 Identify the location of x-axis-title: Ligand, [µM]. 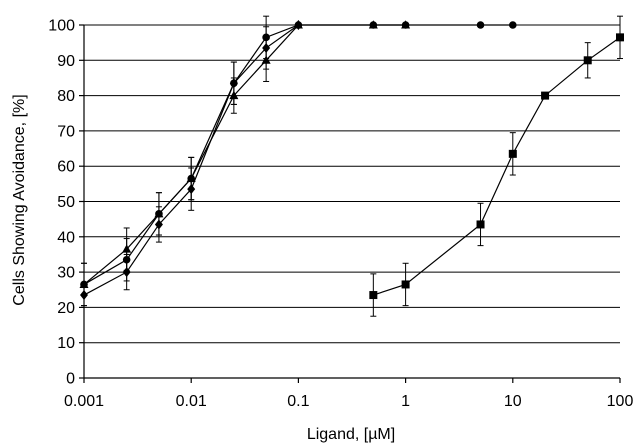
(351, 434).